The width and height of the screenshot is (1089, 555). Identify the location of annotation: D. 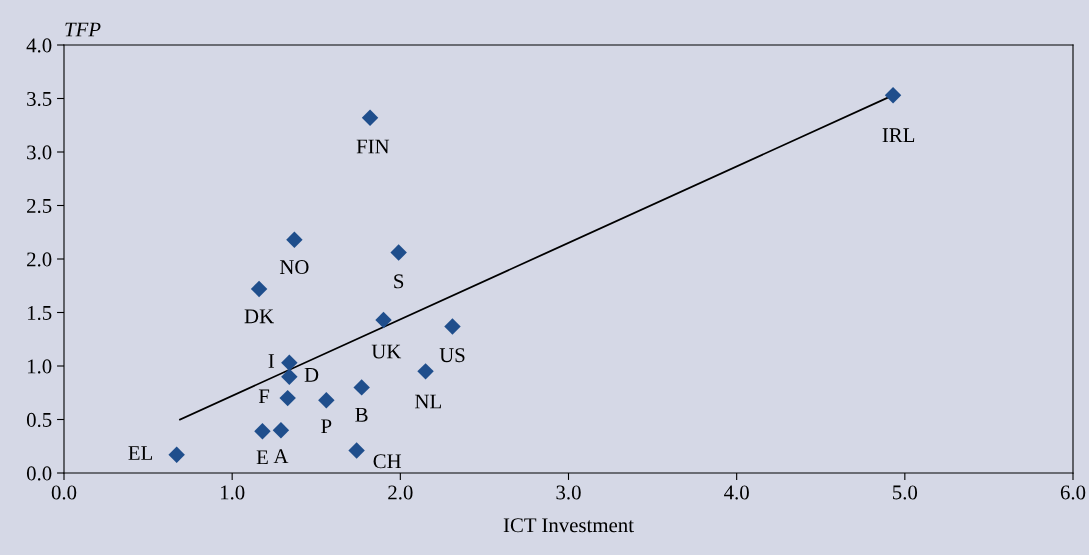
(311, 375).